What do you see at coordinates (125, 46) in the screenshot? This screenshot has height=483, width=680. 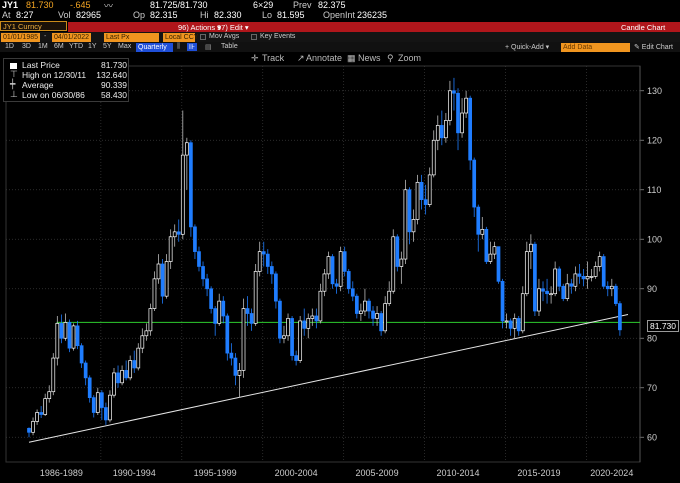 I see `range-max: Max` at bounding box center [125, 46].